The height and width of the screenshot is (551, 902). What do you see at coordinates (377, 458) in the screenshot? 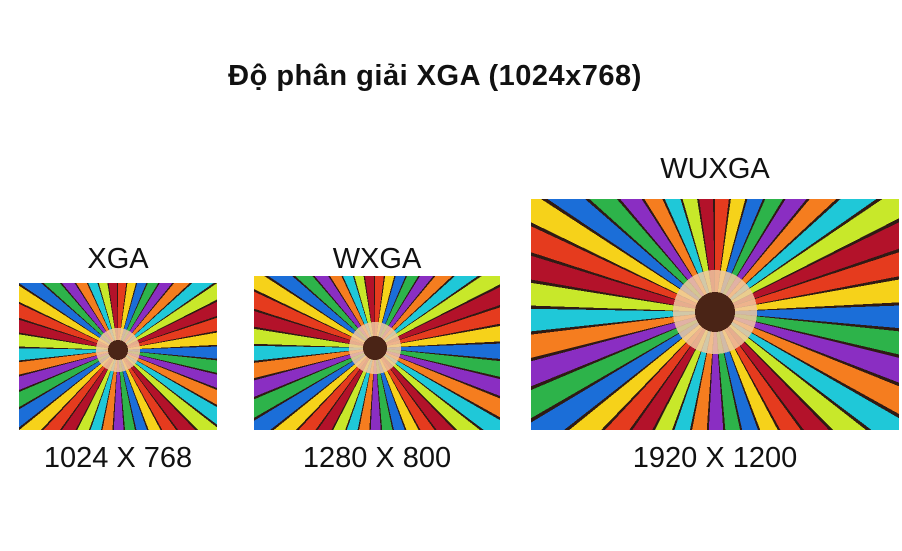
I see `wxga-resolution: 1280 X 800` at bounding box center [377, 458].